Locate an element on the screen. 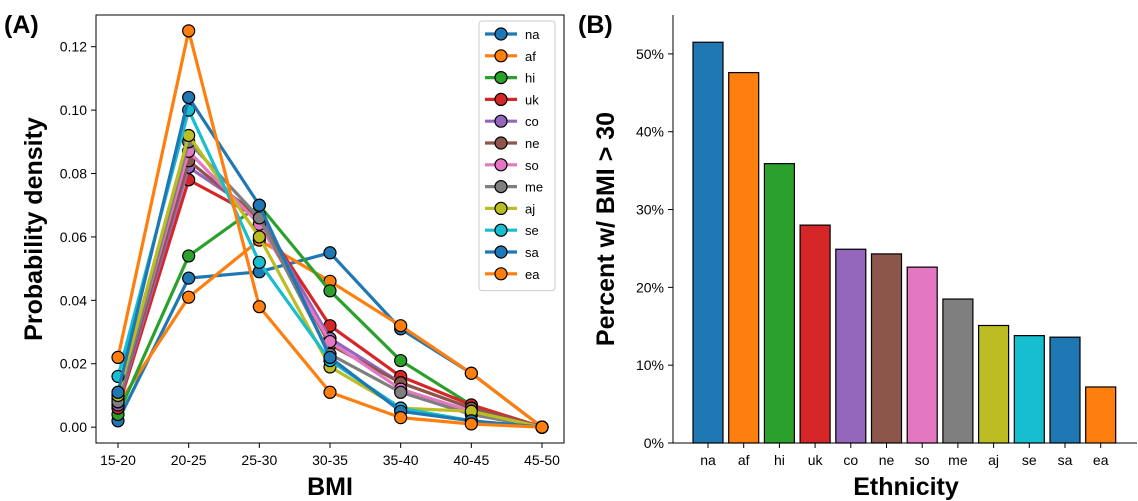  a-legend-label: ea is located at coordinates (532, 274).